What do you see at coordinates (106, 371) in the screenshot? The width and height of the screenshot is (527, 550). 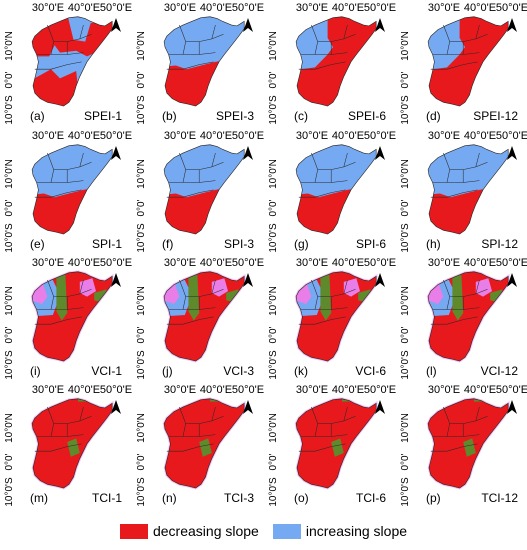 I see `panel-index-label: VCI-1` at bounding box center [106, 371].